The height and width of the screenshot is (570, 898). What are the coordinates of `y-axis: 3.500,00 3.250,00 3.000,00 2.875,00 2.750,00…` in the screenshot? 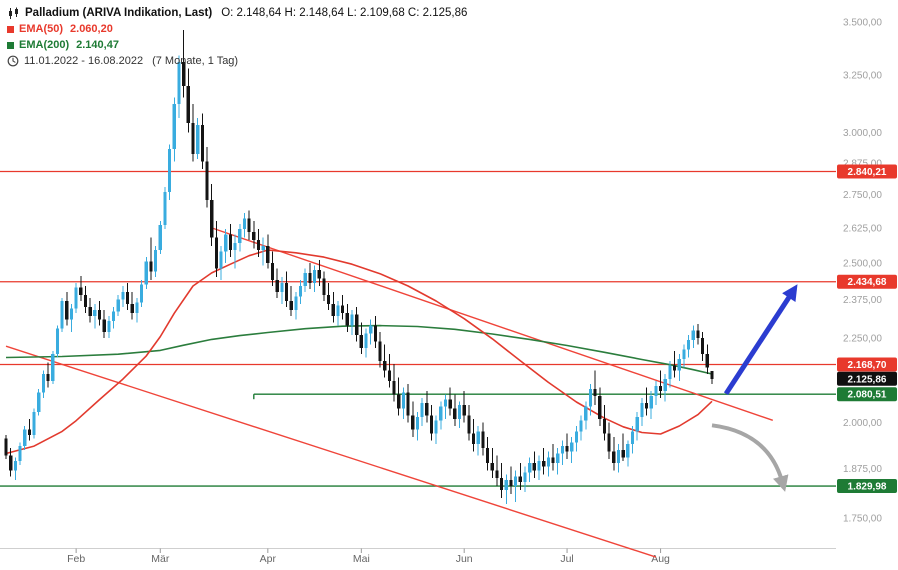 It's located at (862, 271).